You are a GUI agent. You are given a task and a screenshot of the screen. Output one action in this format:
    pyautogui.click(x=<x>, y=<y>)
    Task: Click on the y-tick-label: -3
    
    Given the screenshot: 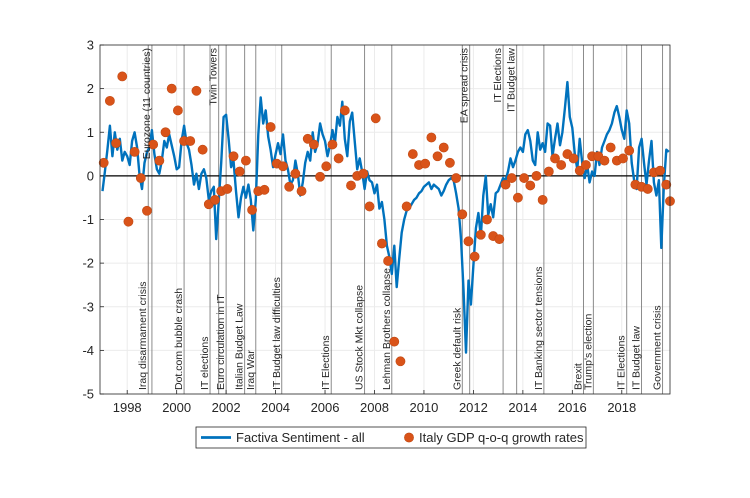 What is the action you would take?
    pyautogui.click(x=88, y=306)
    